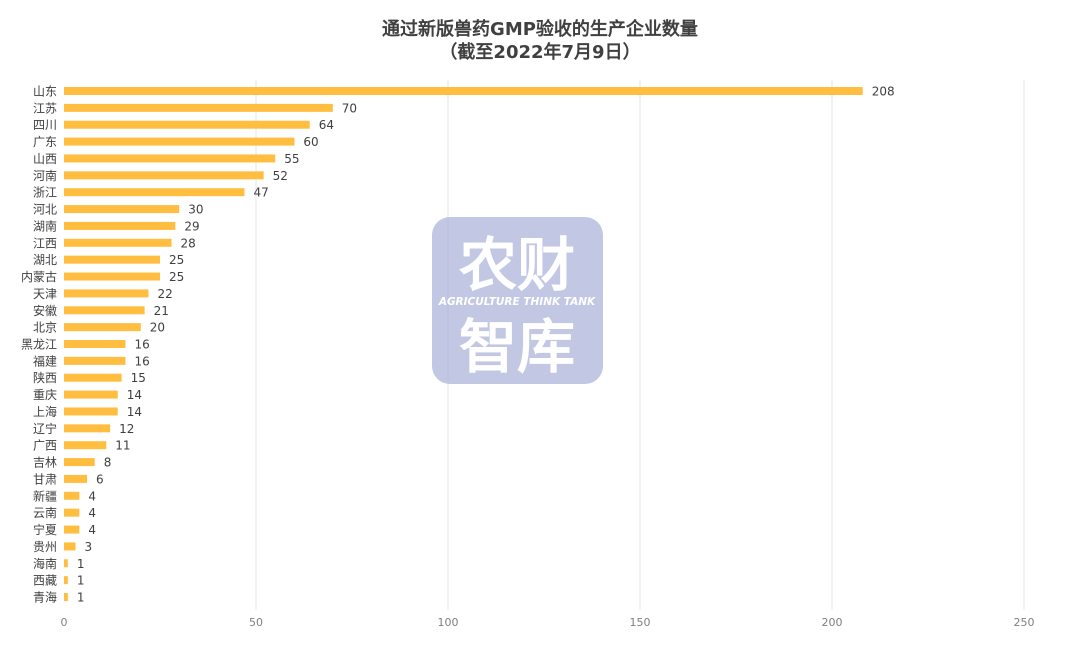 This screenshot has width=1080, height=653. I want to click on y-tick-label-16: 福建, so click(45, 360).